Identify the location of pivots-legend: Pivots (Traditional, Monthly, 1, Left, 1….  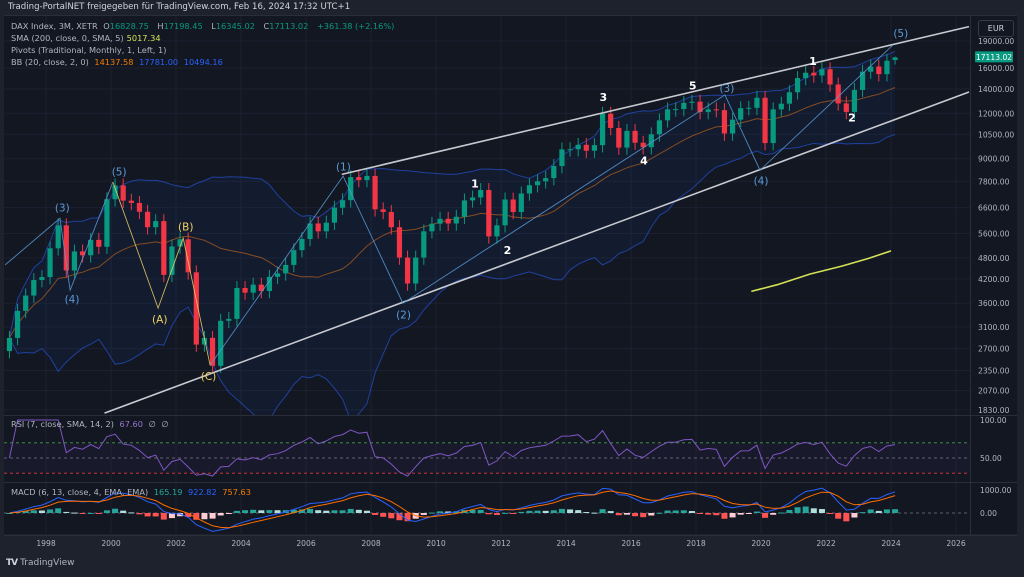
(90, 50).